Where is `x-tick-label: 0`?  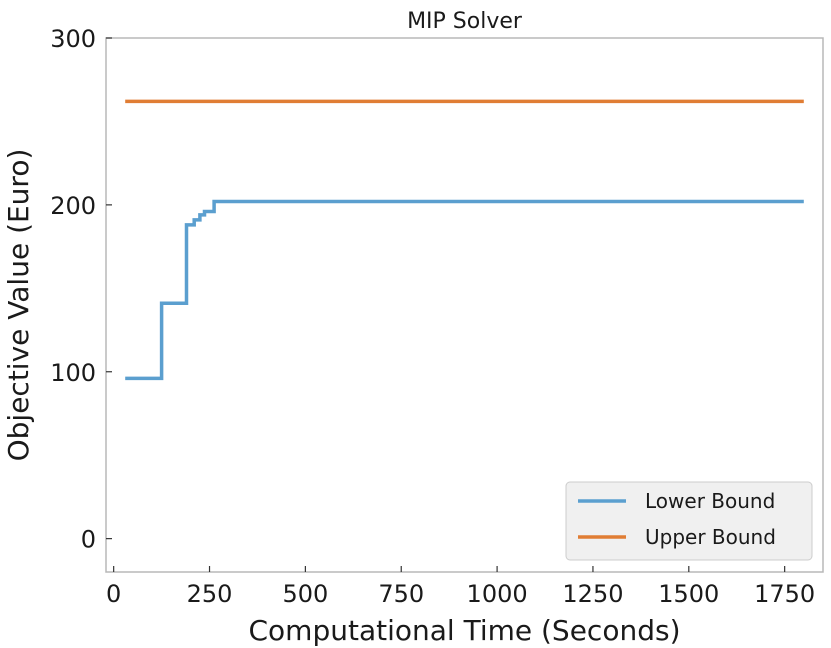
x-tick-label: 0 is located at coordinates (113, 594).